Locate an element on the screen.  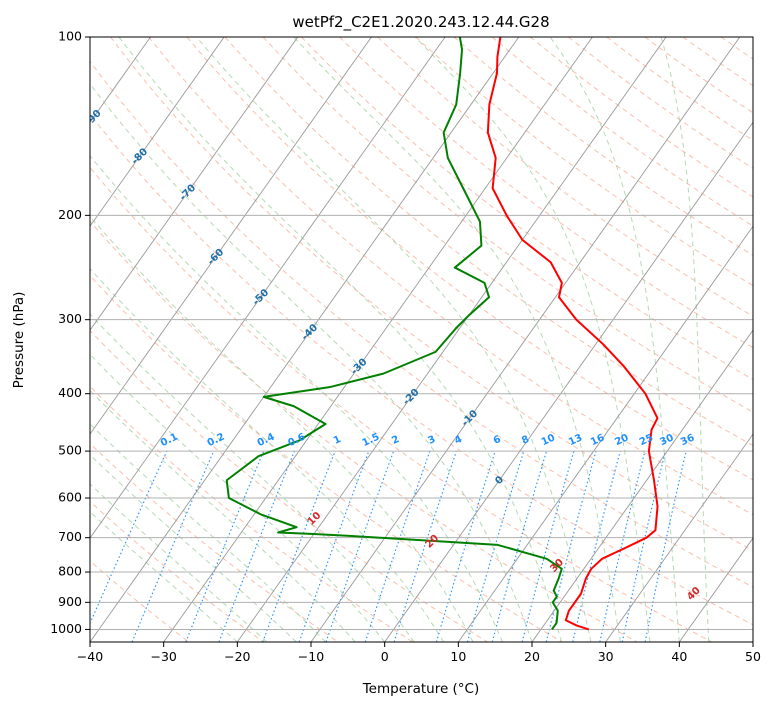
dry-adiabat-label: 10 is located at coordinates (315, 519).